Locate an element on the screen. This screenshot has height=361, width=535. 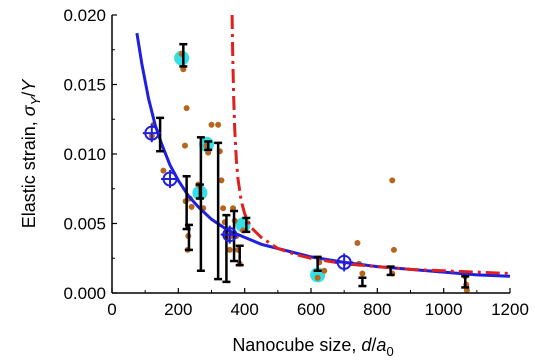
x-axis-title-text: Nanocube size, is located at coordinates (296, 345).